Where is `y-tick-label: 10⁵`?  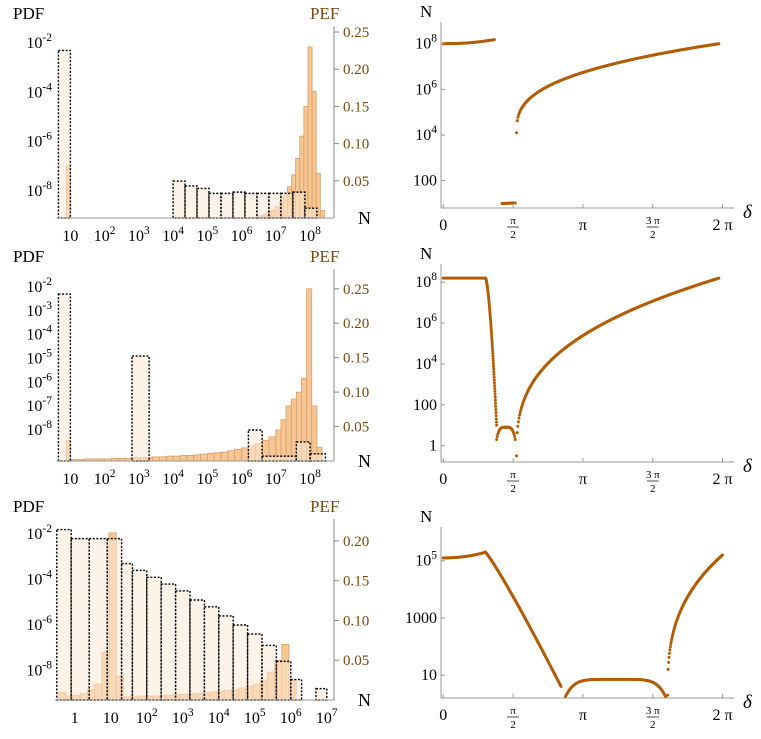 y-tick-label: 10⁵ is located at coordinates (426, 560).